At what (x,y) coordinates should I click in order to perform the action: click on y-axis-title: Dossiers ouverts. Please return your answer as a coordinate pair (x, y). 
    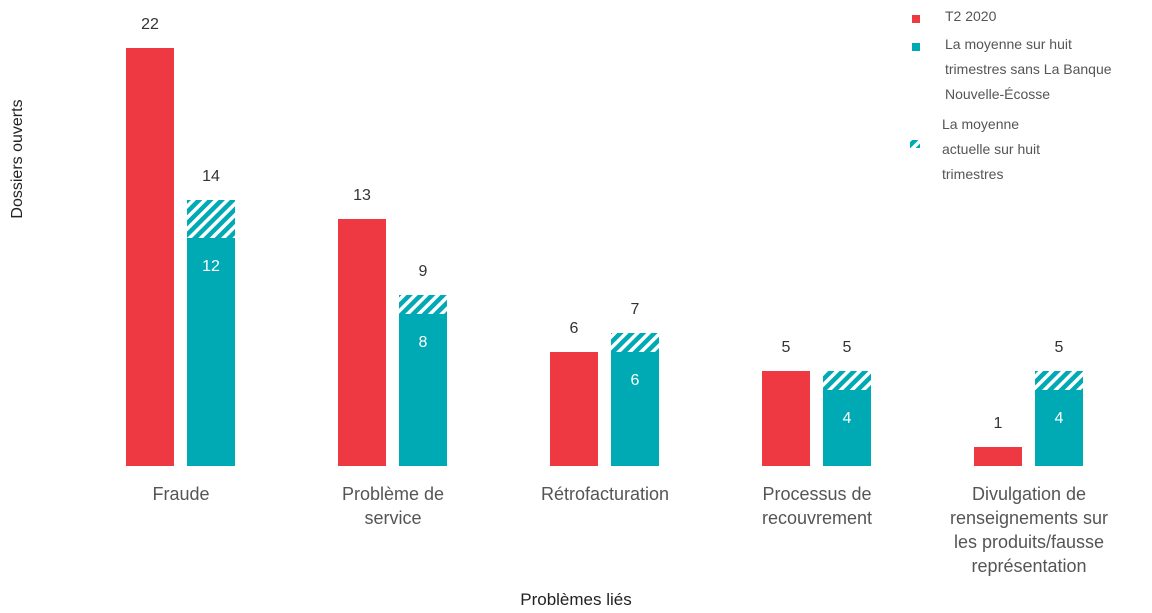
    Looking at the image, I should click on (17, 159).